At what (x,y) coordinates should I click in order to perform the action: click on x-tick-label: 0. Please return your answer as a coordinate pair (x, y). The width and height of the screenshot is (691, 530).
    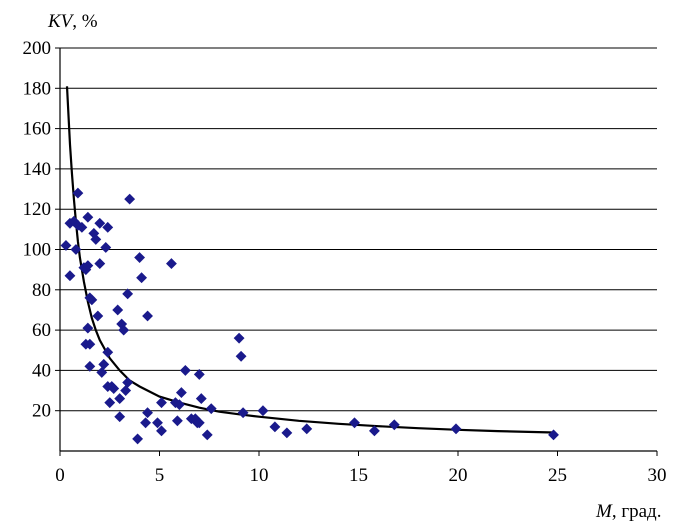
    Looking at the image, I should click on (60, 475).